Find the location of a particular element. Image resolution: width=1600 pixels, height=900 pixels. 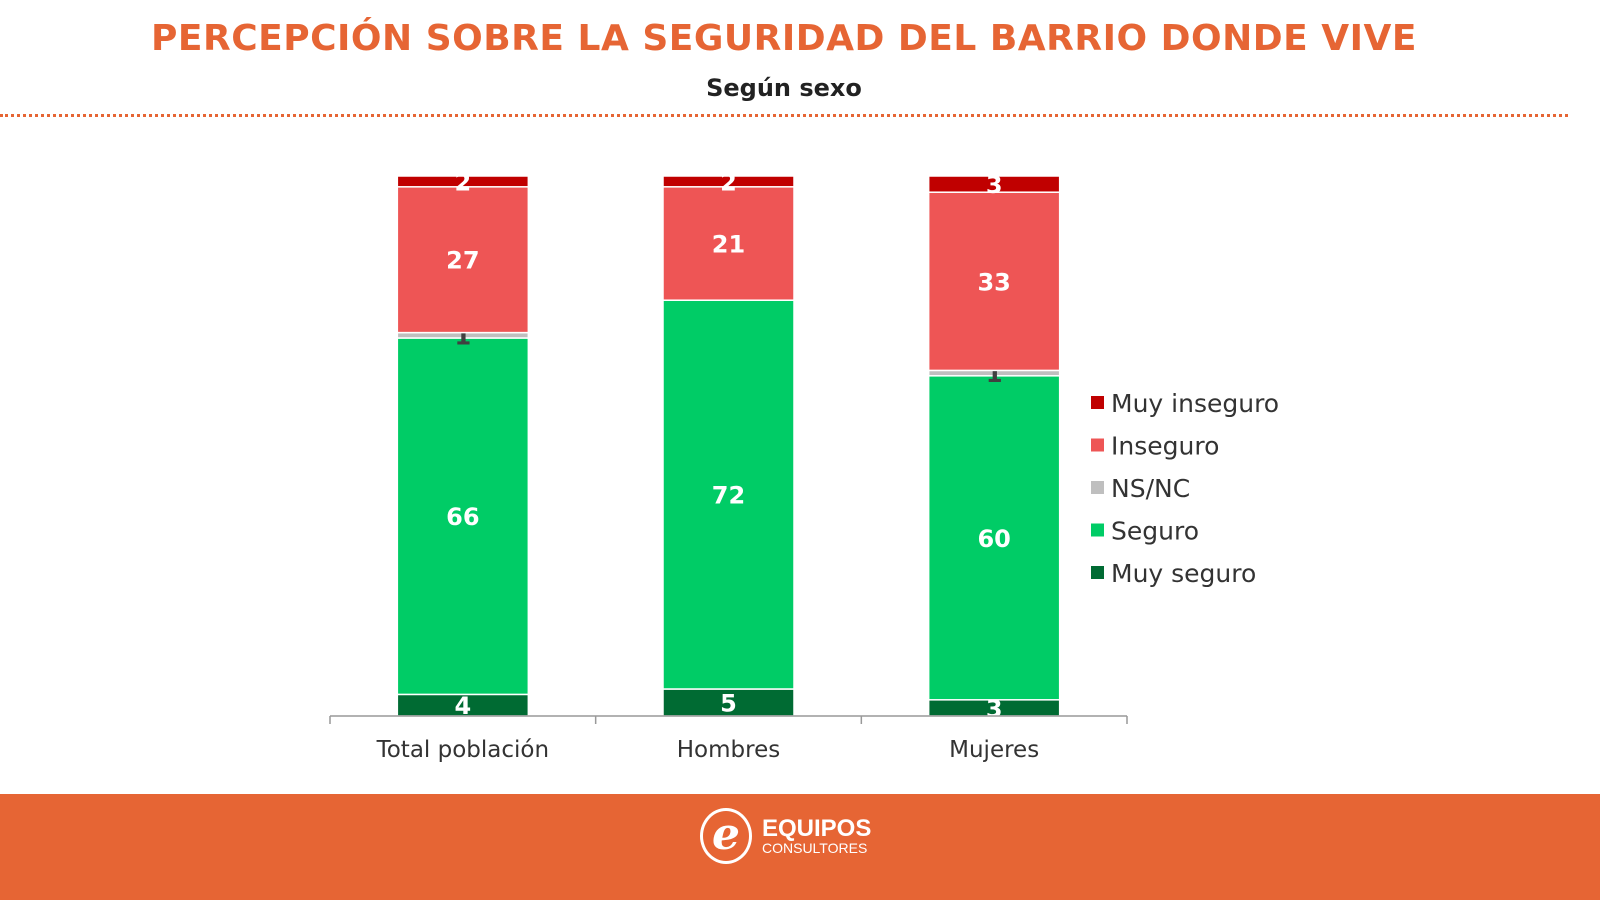

legend-label: Muy inseguro is located at coordinates (1195, 403).